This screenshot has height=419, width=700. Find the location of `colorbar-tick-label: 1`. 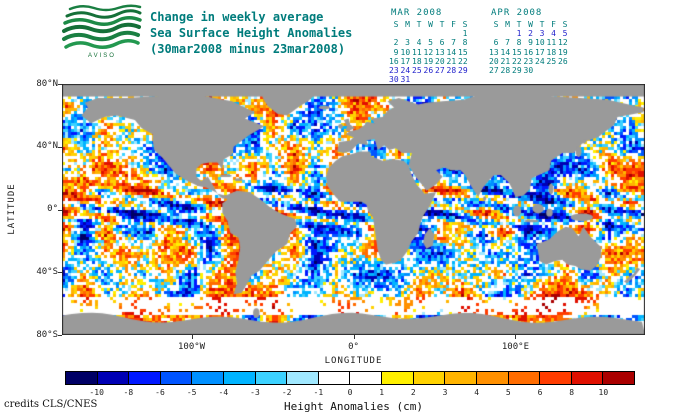

colorbar-tick-label: 1 is located at coordinates (382, 392).